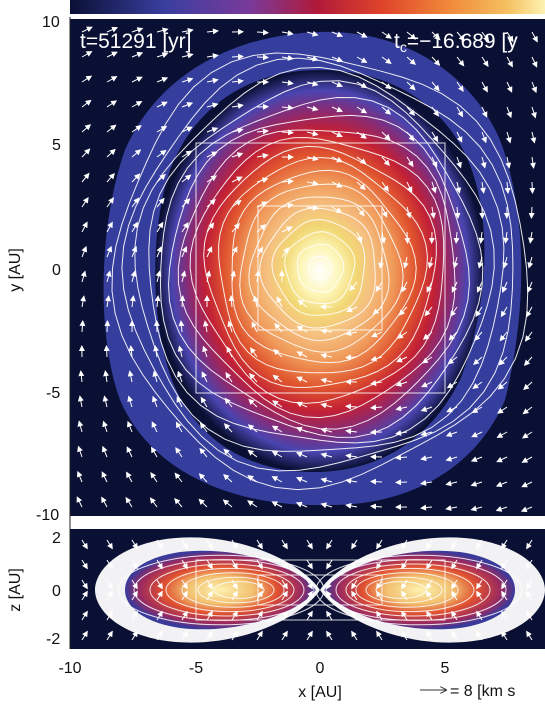 Image resolution: width=545 pixels, height=705 pixels. Describe the element at coordinates (320, 590) in the screenshot. I see `bottom-zoom-box-large` at that location.